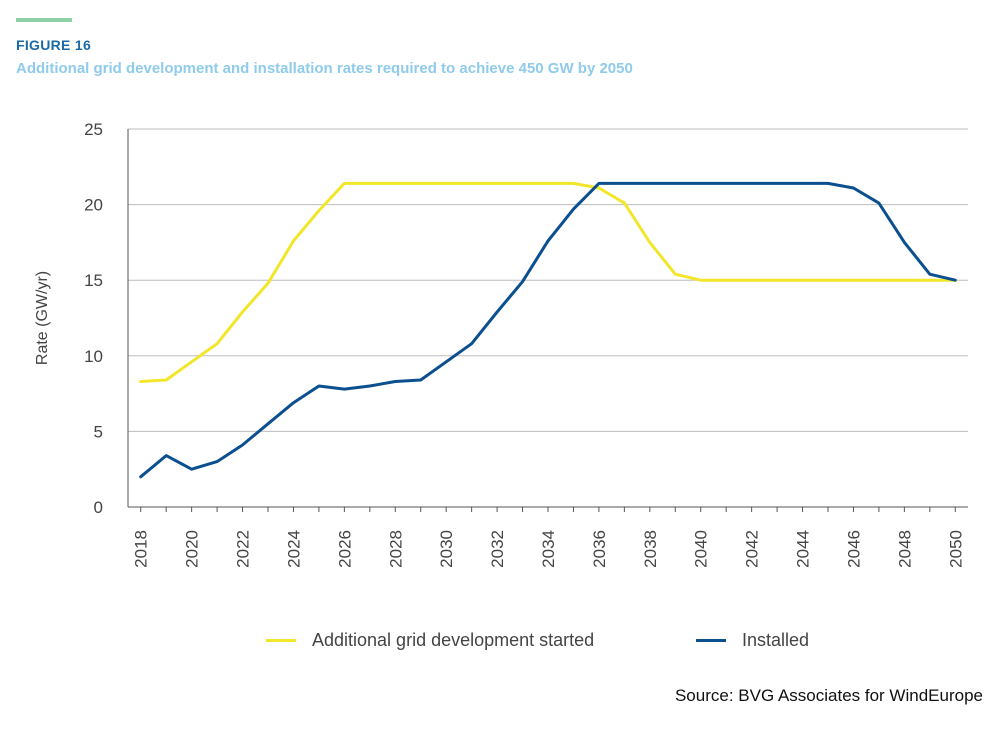  I want to click on x-tick-label-2020: 2020, so click(192, 549).